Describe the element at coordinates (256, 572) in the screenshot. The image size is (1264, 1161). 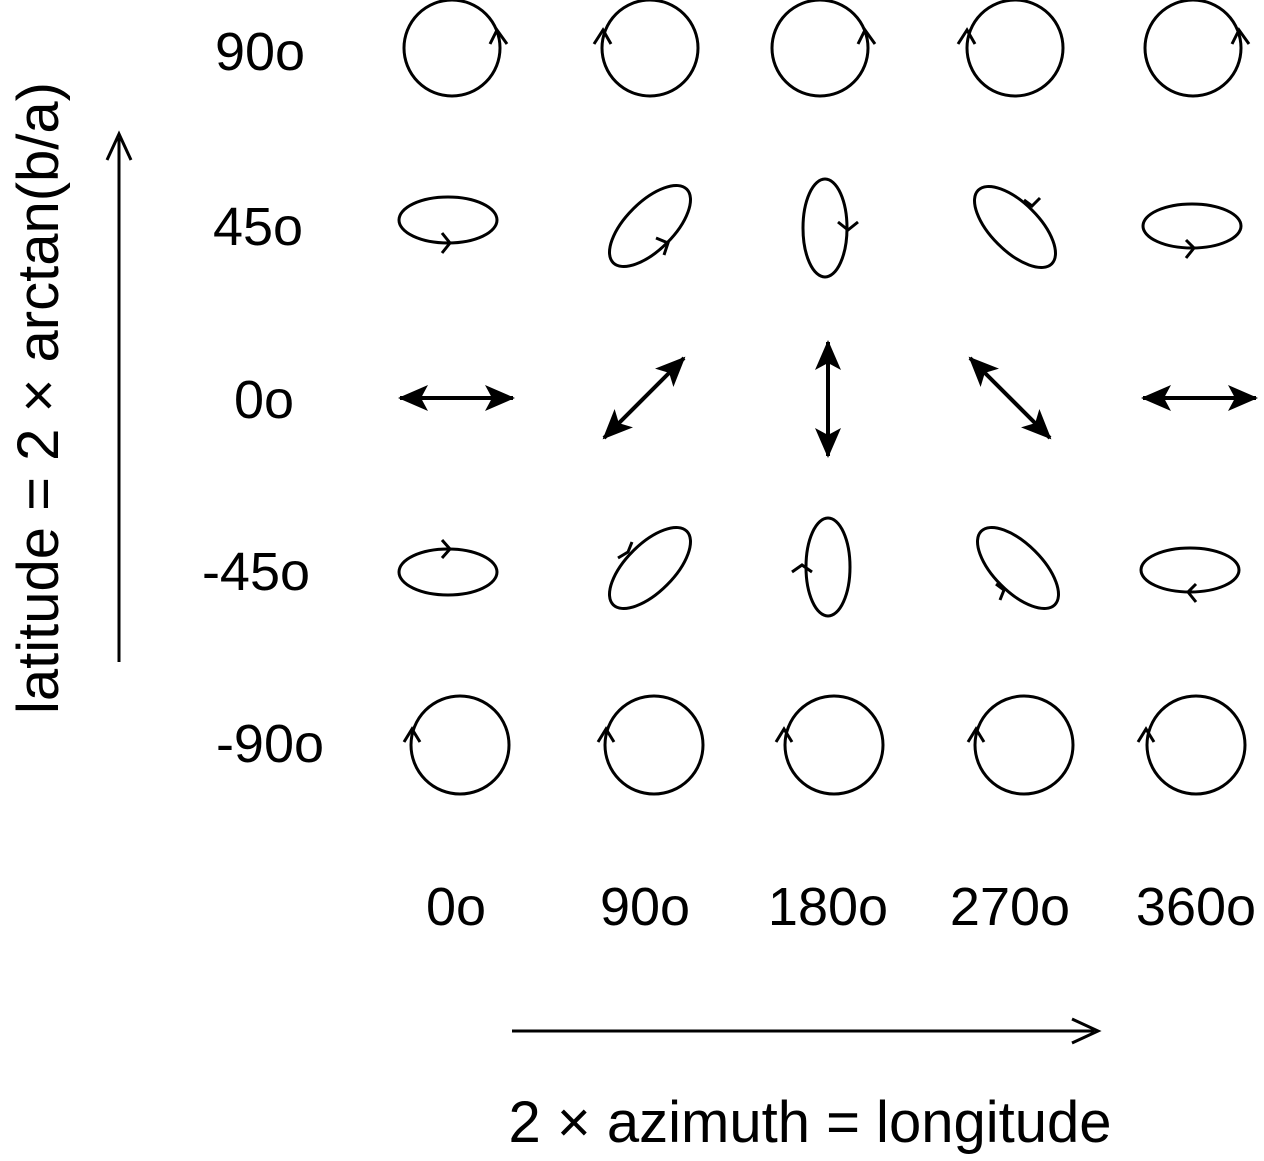
I see `row-label-minus-45: -45o` at that location.